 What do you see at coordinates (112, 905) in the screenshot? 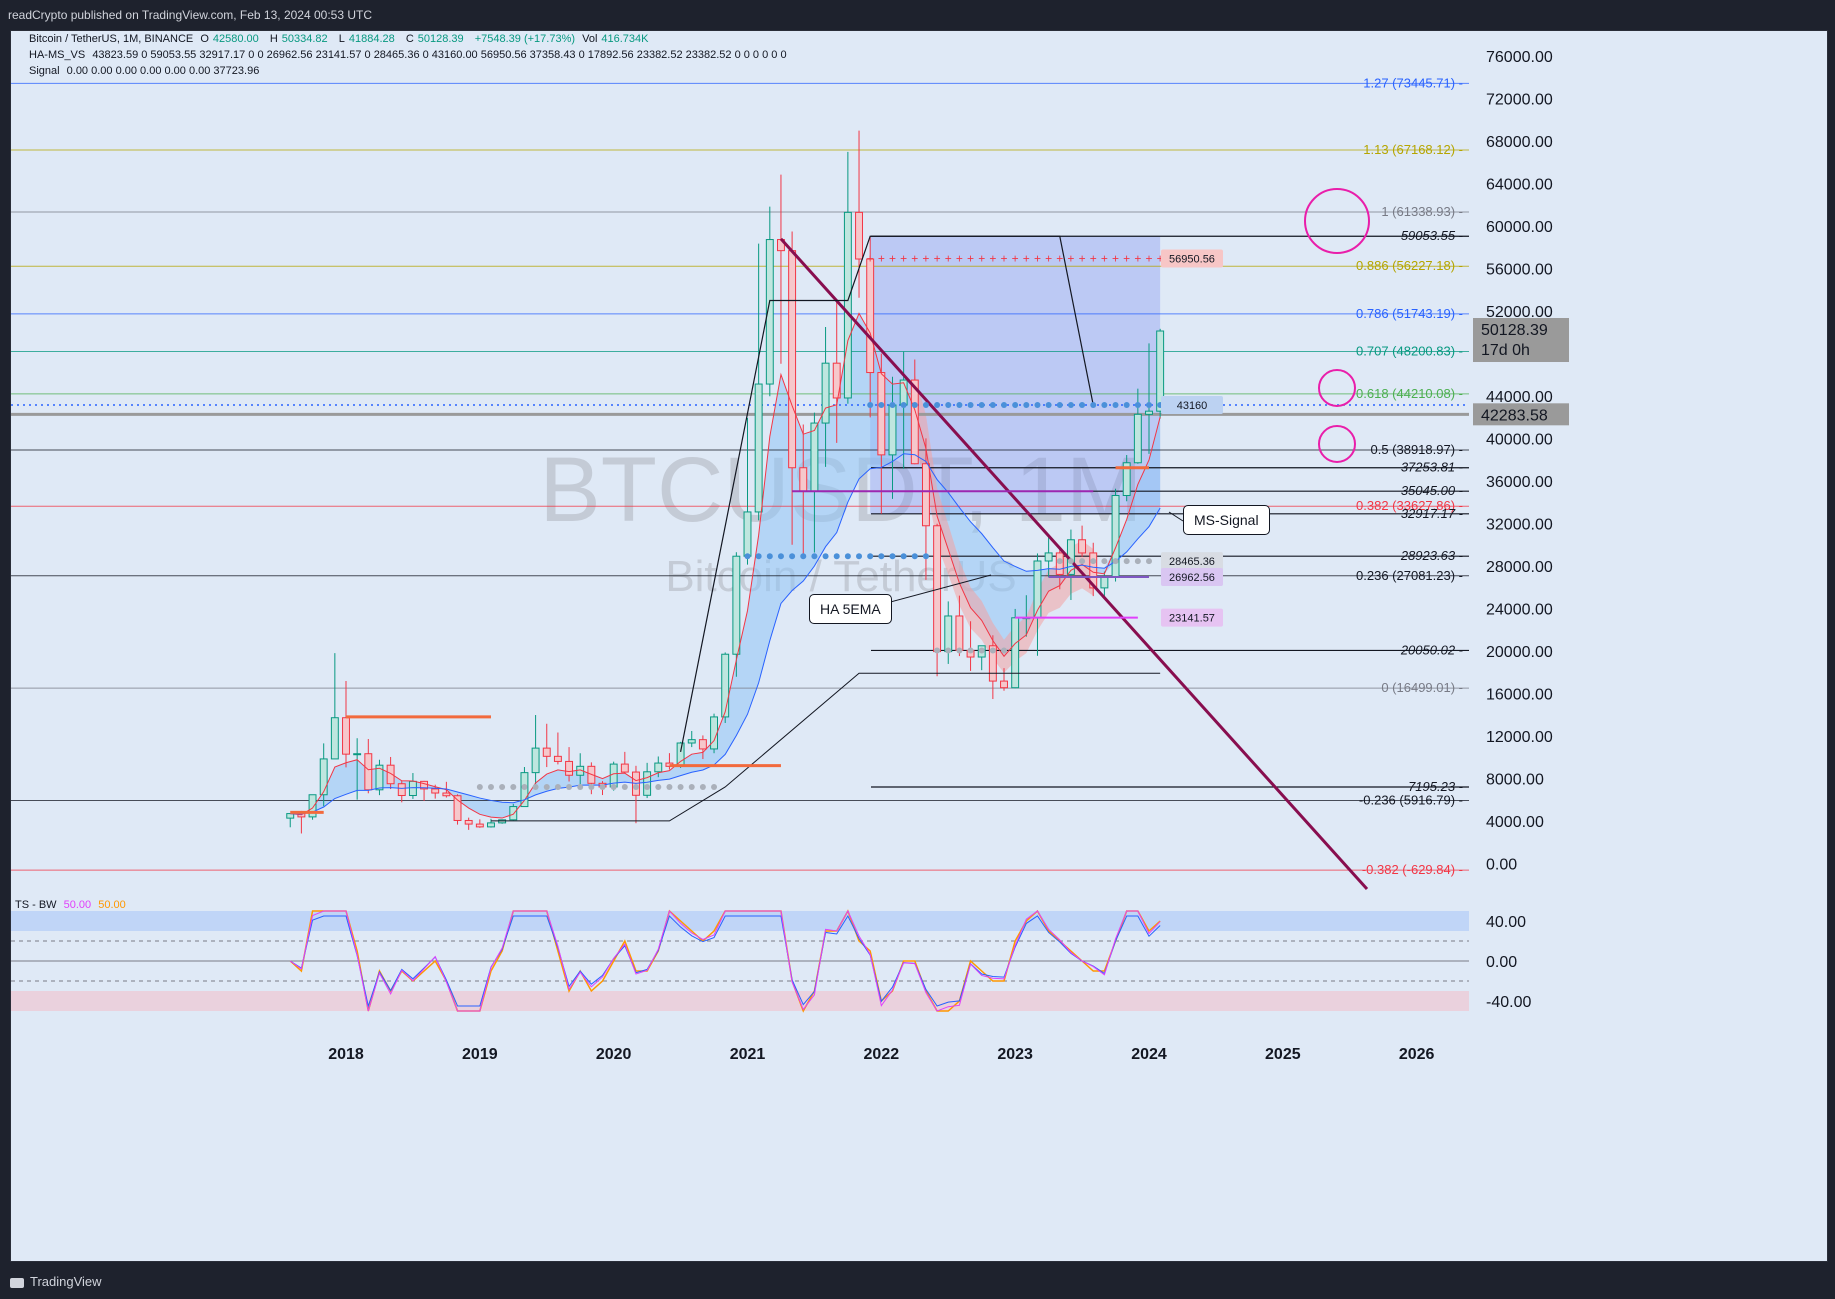
I see `oscillator-value-2: 50.00` at bounding box center [112, 905].